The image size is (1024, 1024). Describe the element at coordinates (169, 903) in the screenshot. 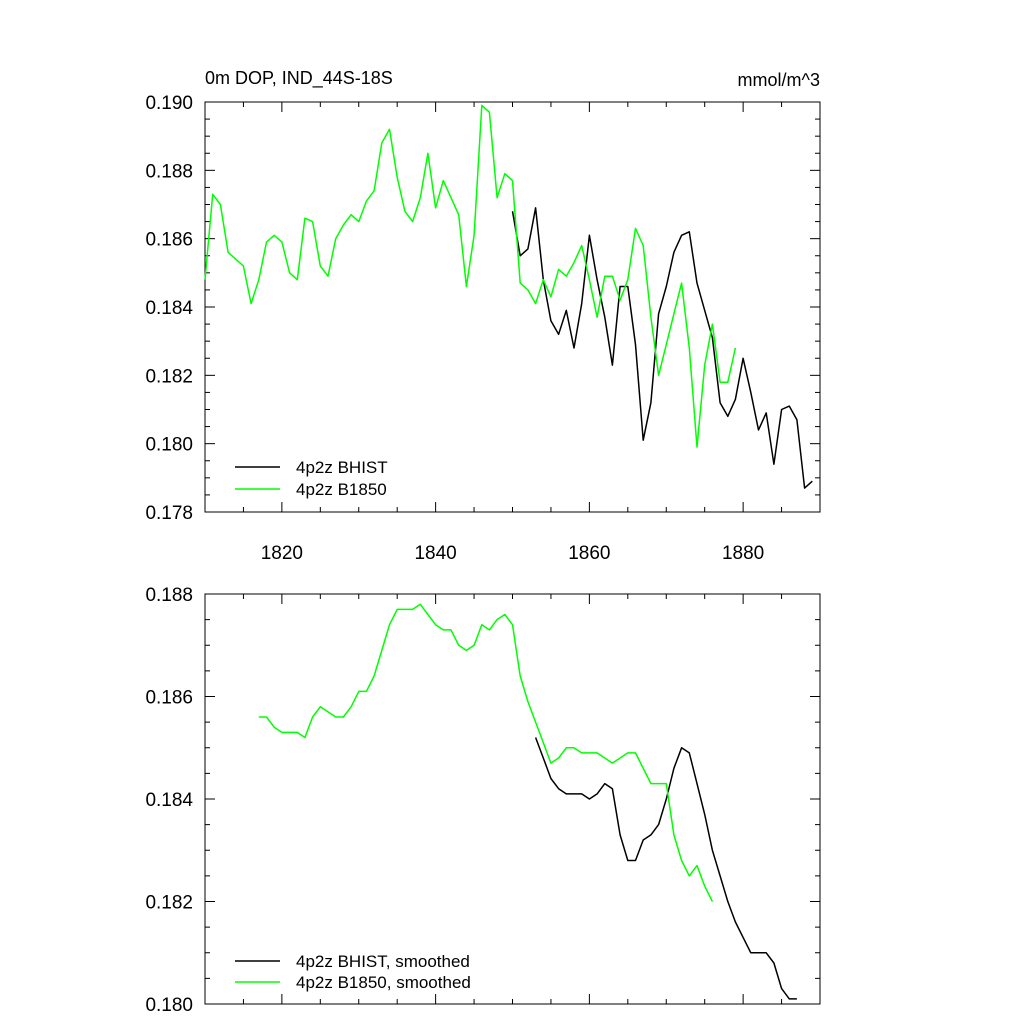

I see `bottom-y-tick-label: 0.182` at that location.